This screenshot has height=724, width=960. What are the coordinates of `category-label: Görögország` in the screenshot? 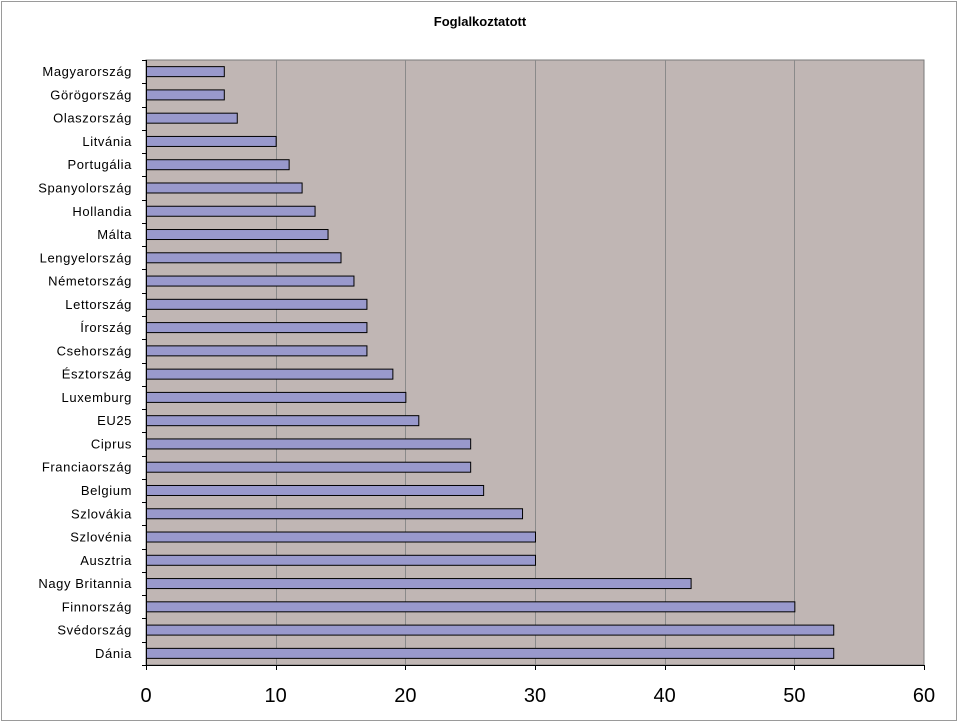 It's located at (91, 94).